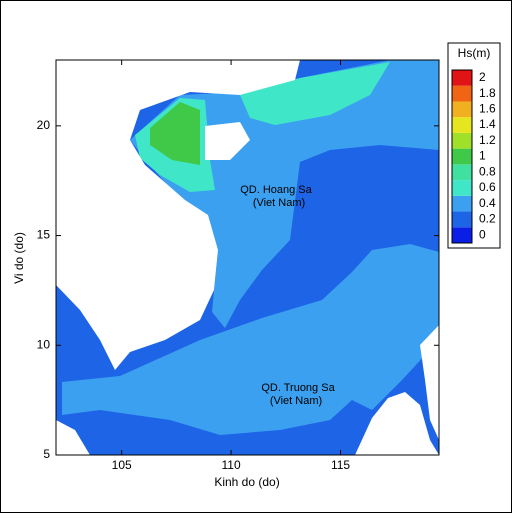  What do you see at coordinates (44, 125) in the screenshot?
I see `y-tick-label: 20` at bounding box center [44, 125].